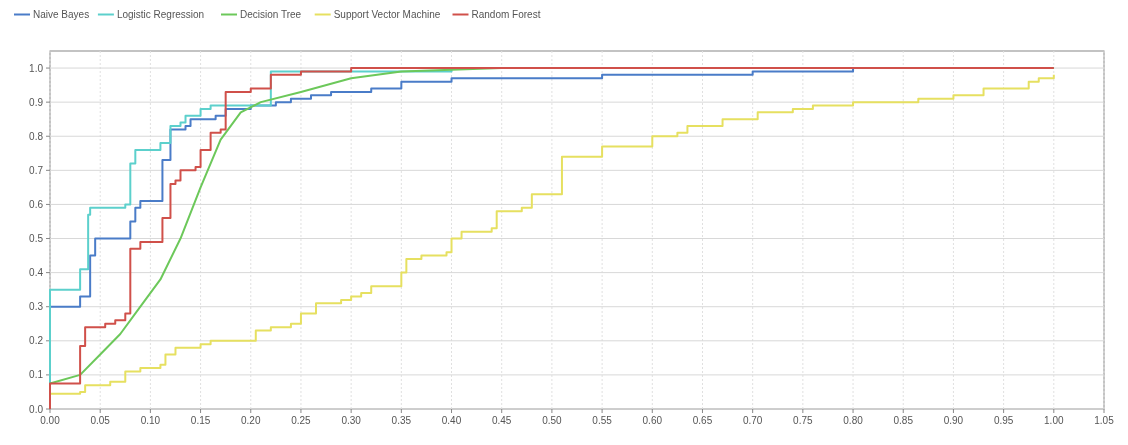 This screenshot has height=445, width=1128. I want to click on y-tick-label: 1.0, so click(36, 68).